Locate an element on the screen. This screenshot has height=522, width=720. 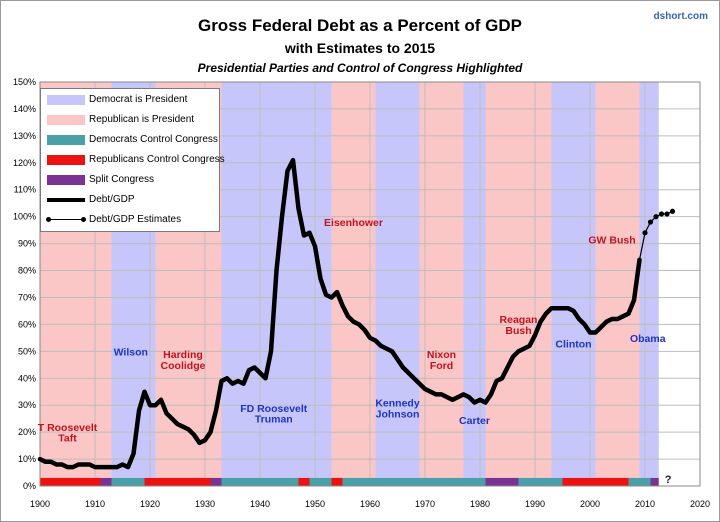
legend-item-democrat-president: Democrat is President is located at coordinates (130, 100).